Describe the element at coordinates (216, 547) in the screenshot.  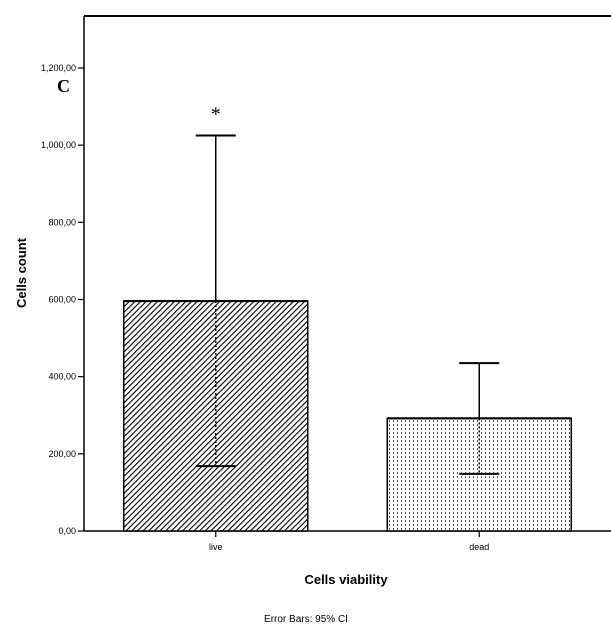
I see `x-tick-label: live` at that location.